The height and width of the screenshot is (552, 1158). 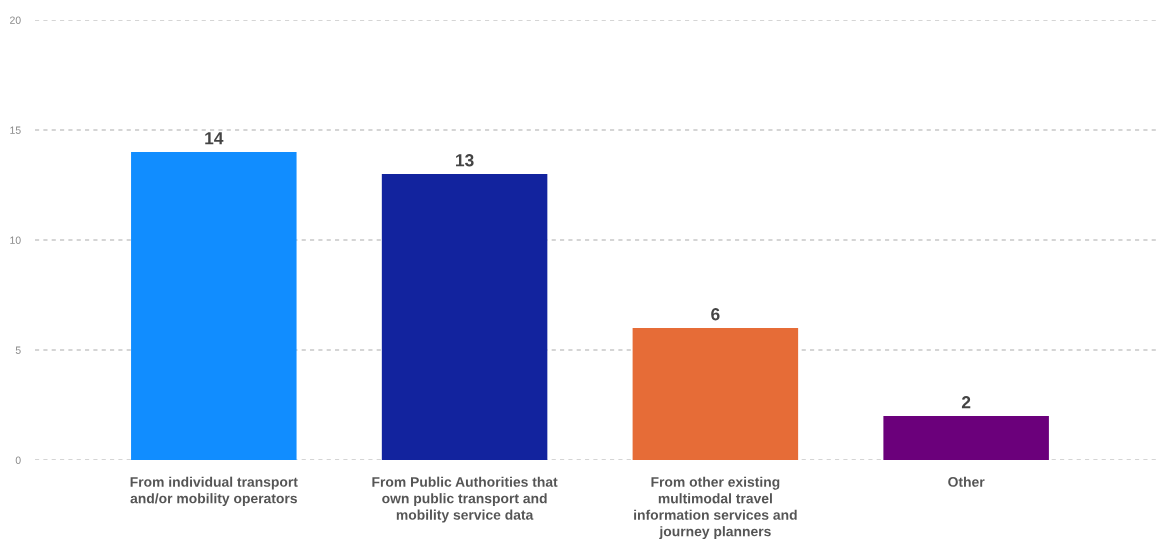 I want to click on y-tick-label: 20, so click(x=15, y=20).